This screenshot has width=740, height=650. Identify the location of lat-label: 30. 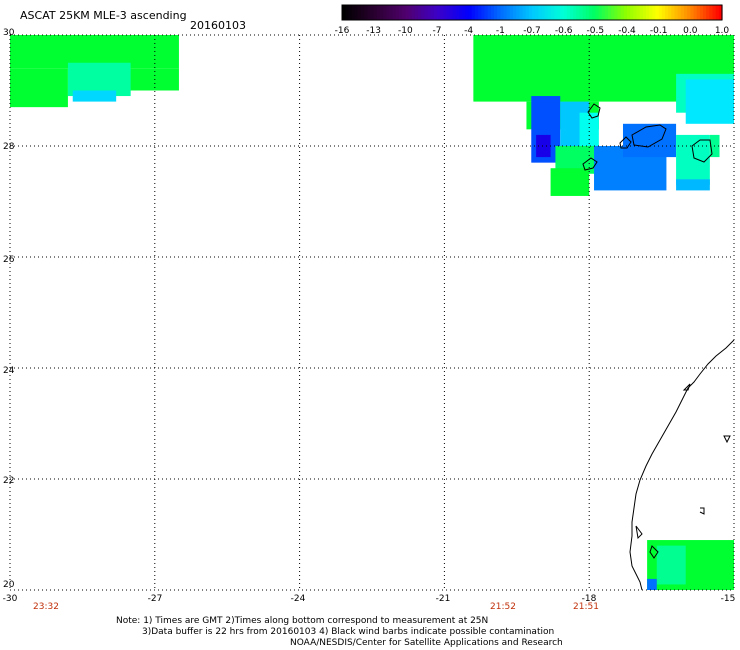
(9, 33).